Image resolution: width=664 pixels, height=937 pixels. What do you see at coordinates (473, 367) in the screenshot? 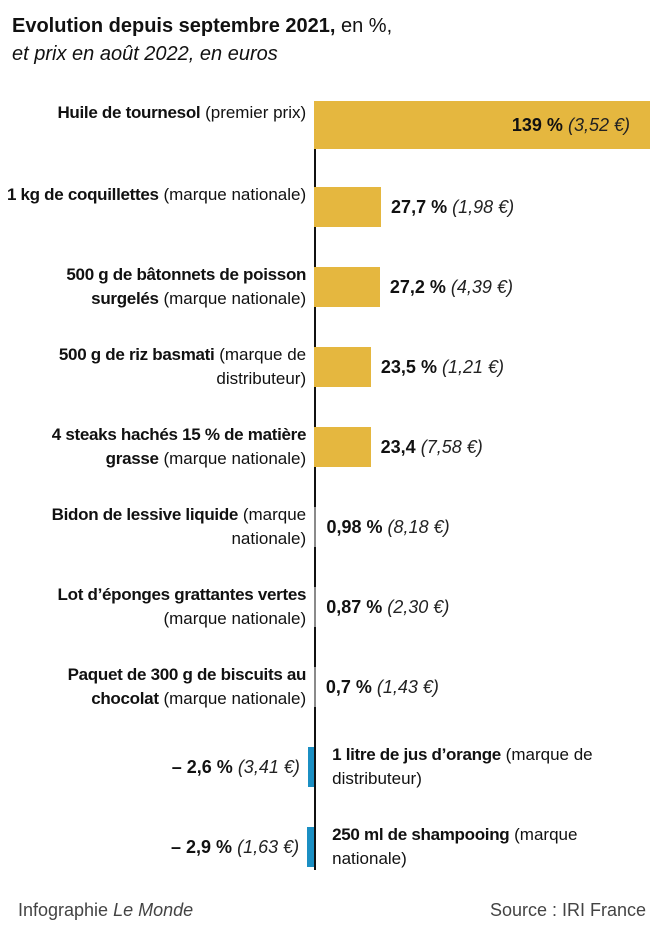
I see `price-text: (1,21 €)` at bounding box center [473, 367].